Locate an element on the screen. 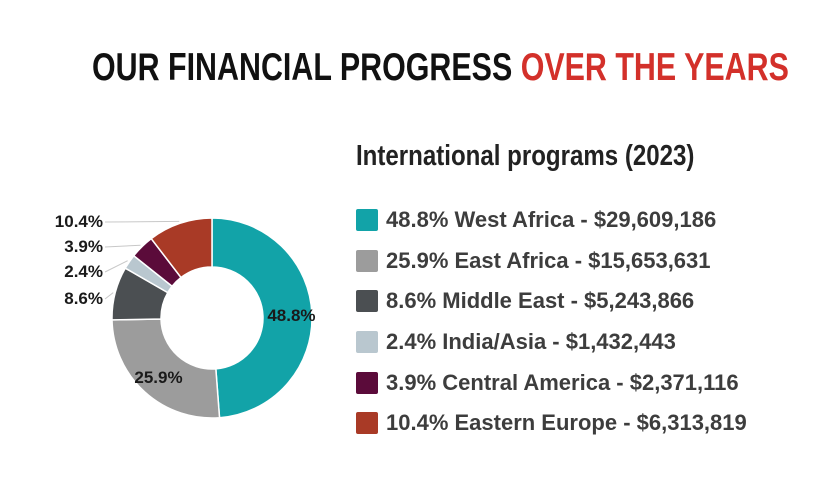 This screenshot has height=492, width=836. legend-item: 48.8% West Africa - $29,609,186 is located at coordinates (551, 220).